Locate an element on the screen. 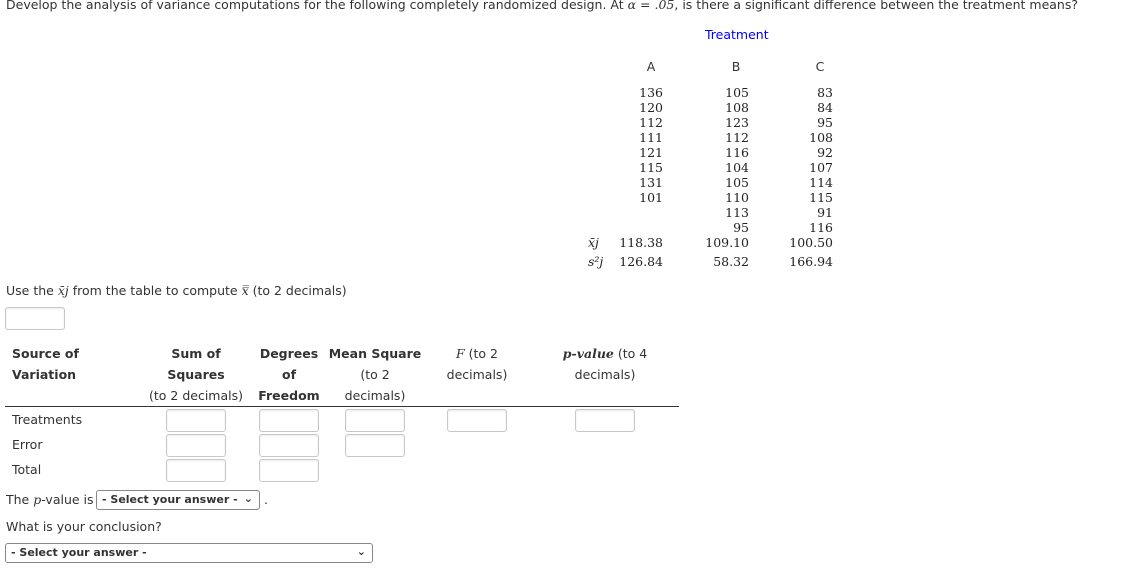 This screenshot has width=1132, height=570. column-header: C is located at coordinates (820, 66).